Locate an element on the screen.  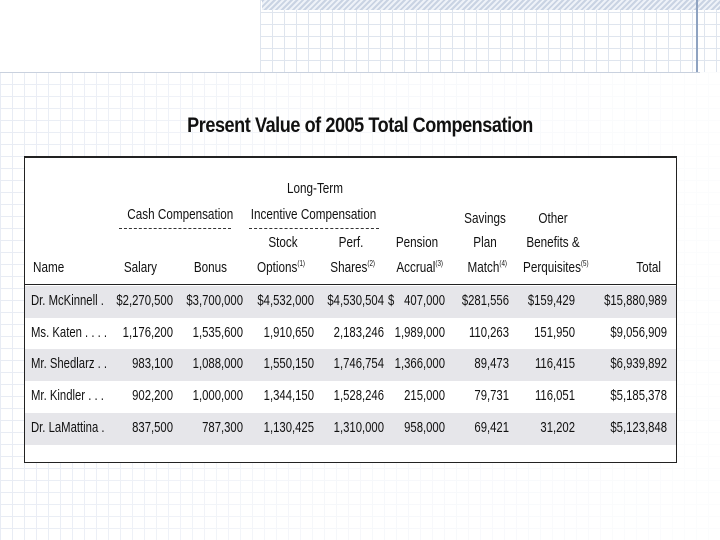
header-accent-stripe is located at coordinates (491, 5).